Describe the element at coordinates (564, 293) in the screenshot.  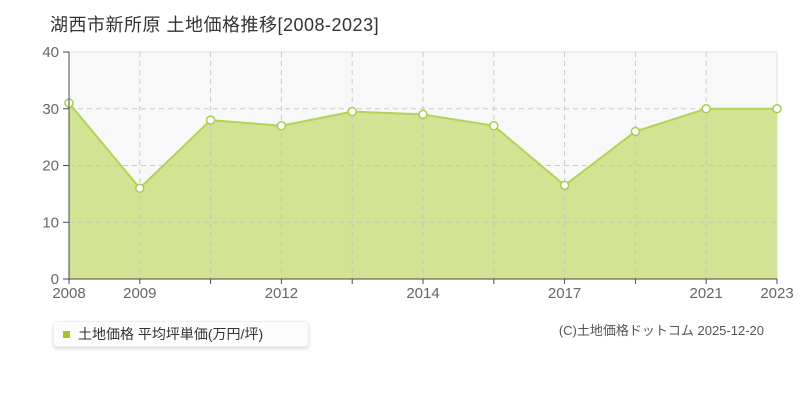
I see `x-tick-label: 2017` at that location.